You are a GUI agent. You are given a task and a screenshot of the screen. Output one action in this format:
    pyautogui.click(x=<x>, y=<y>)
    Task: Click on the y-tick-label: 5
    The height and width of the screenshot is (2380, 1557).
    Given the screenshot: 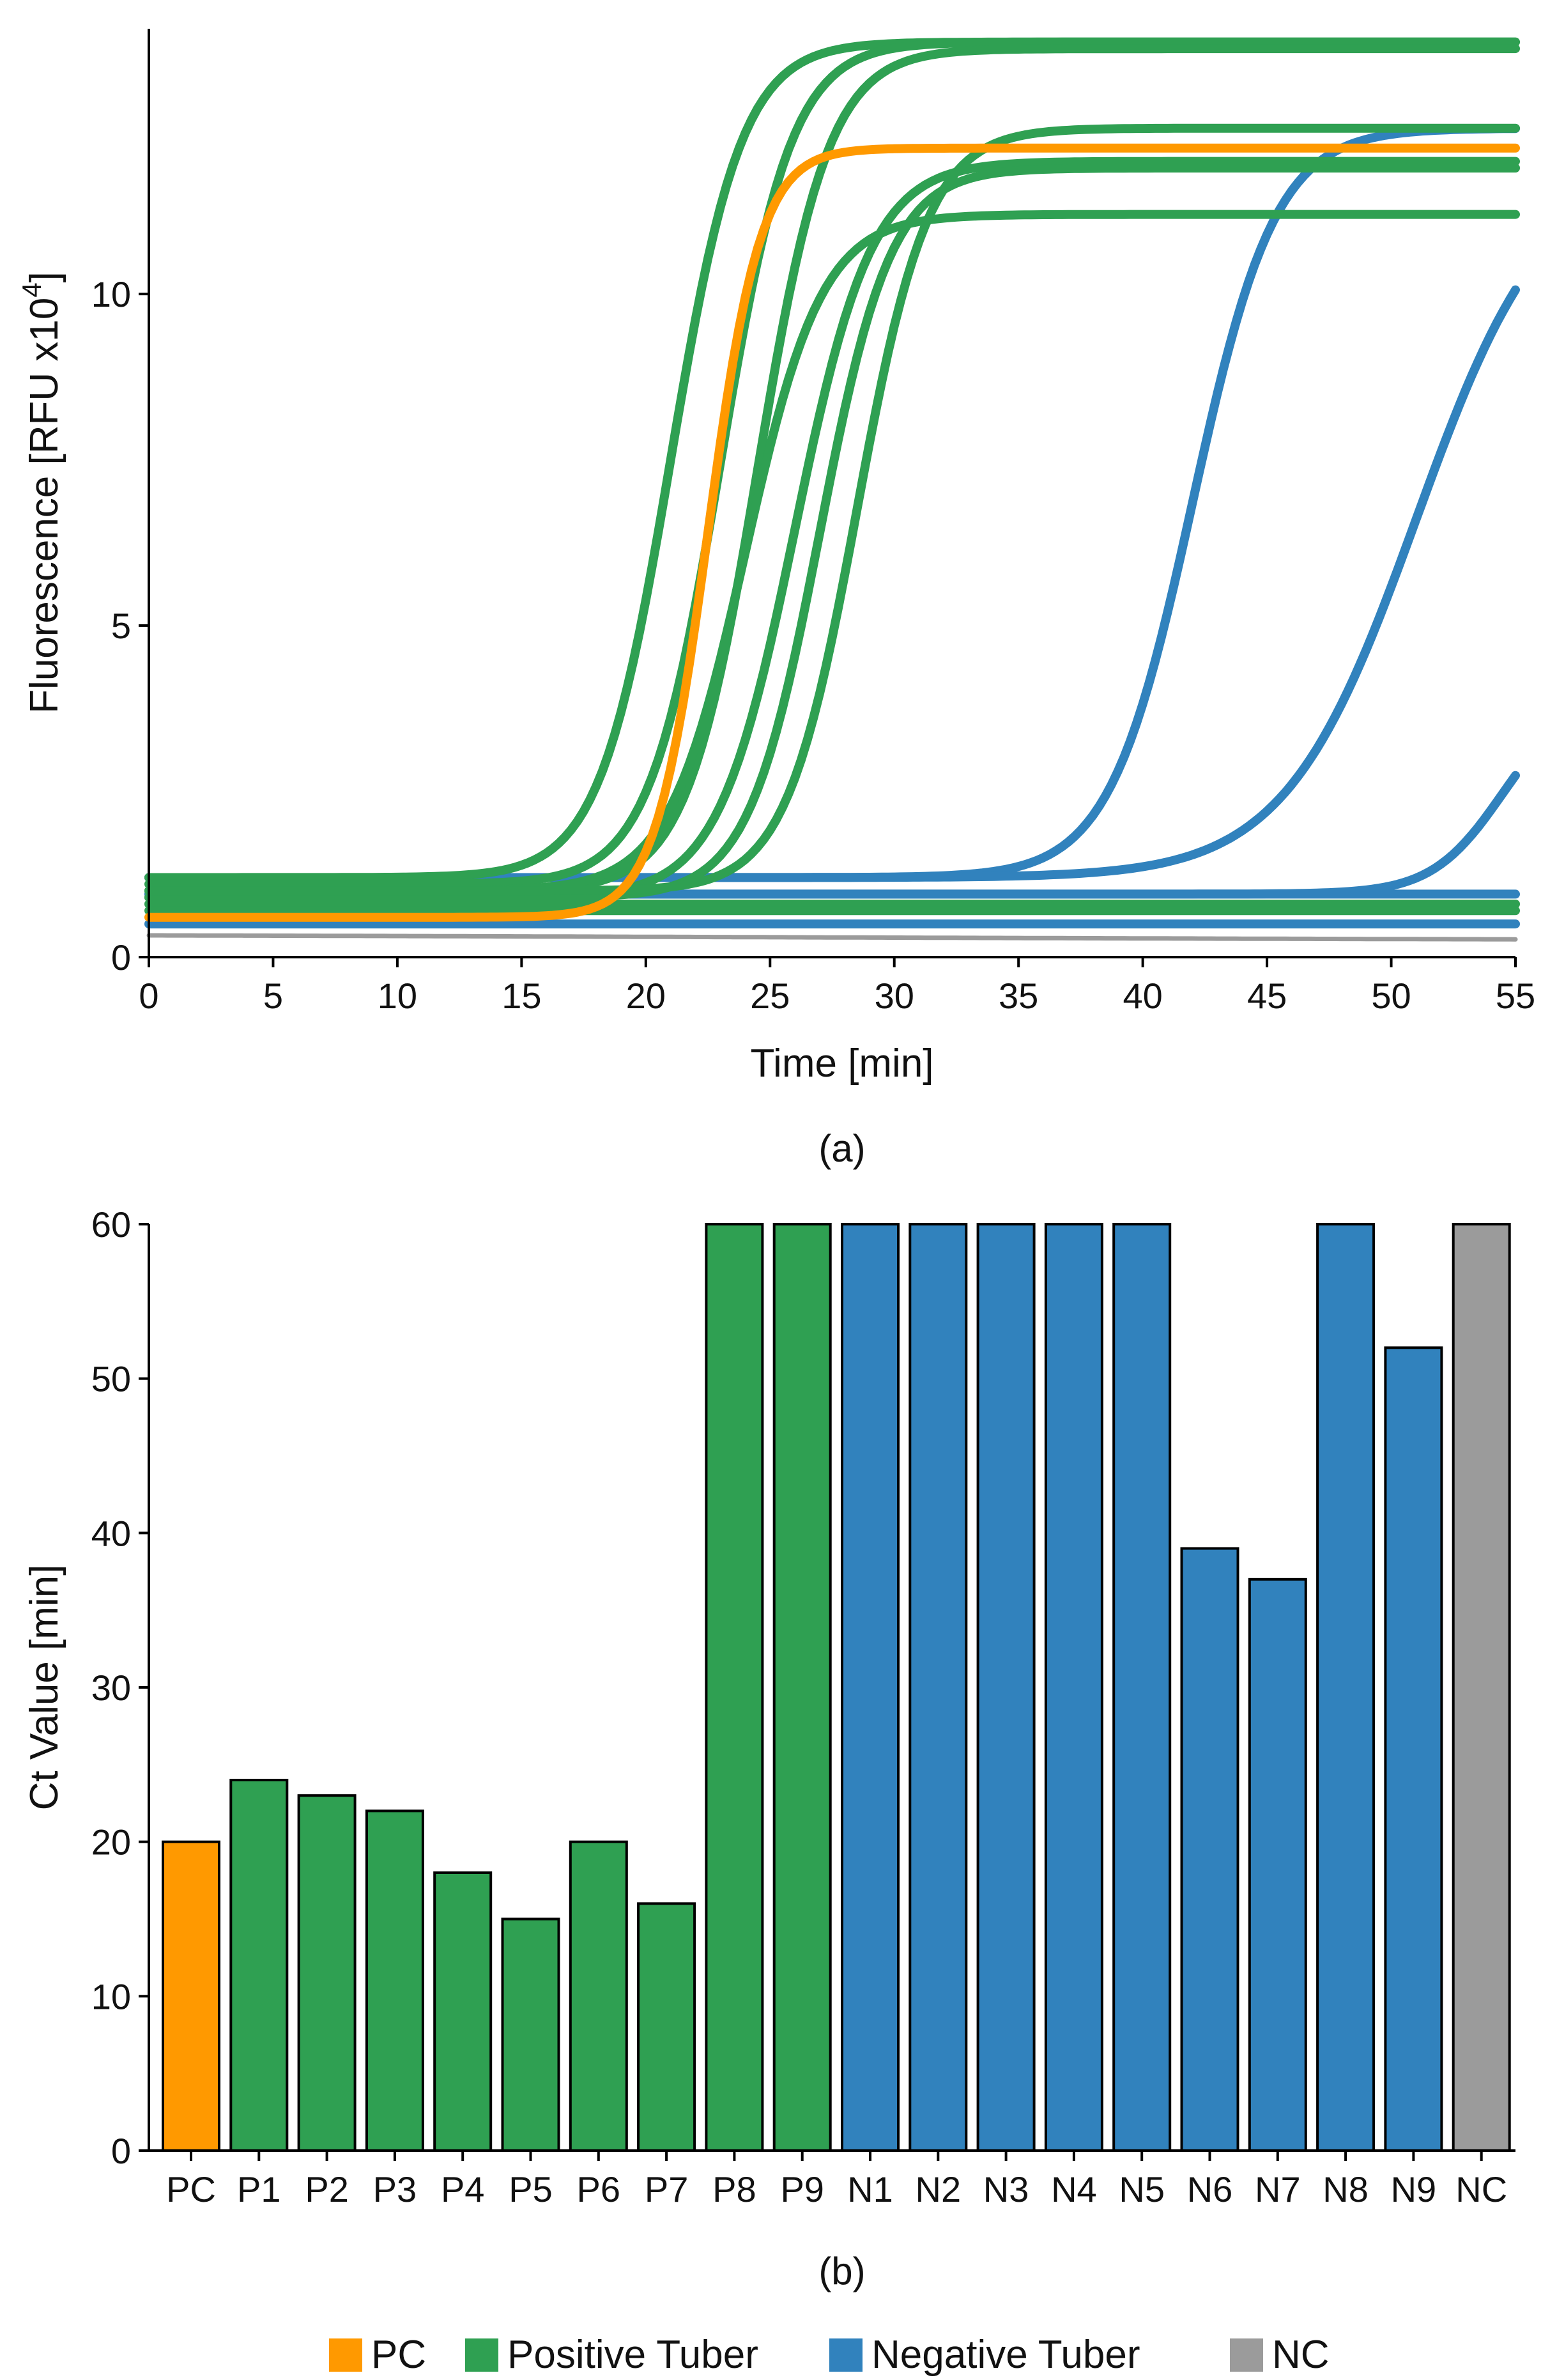 What is the action you would take?
    pyautogui.click(x=121, y=626)
    